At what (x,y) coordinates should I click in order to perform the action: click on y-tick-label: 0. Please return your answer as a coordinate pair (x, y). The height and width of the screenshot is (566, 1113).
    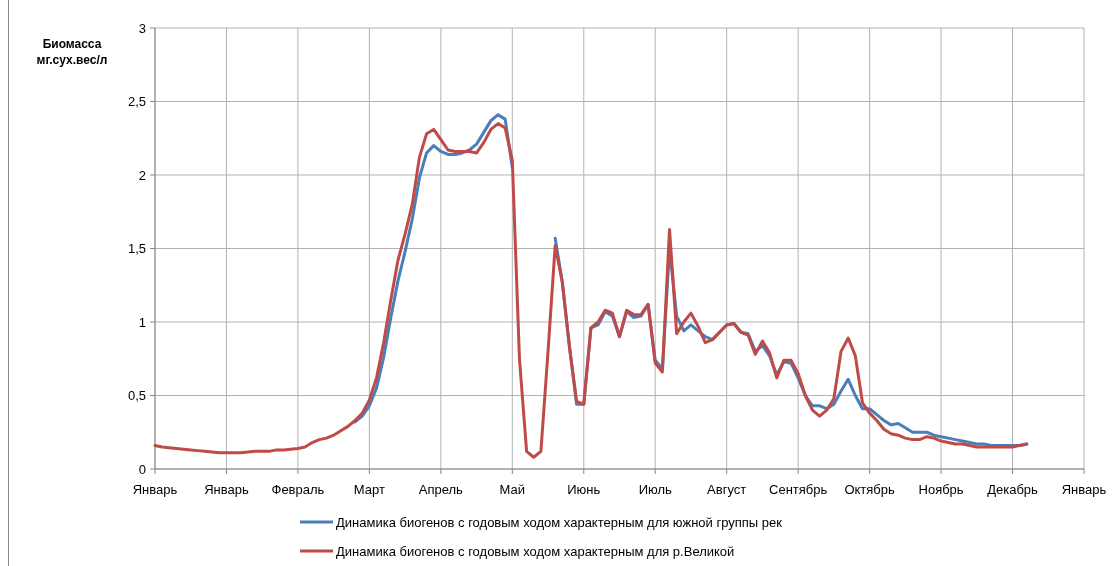
    Looking at the image, I should click on (142, 469).